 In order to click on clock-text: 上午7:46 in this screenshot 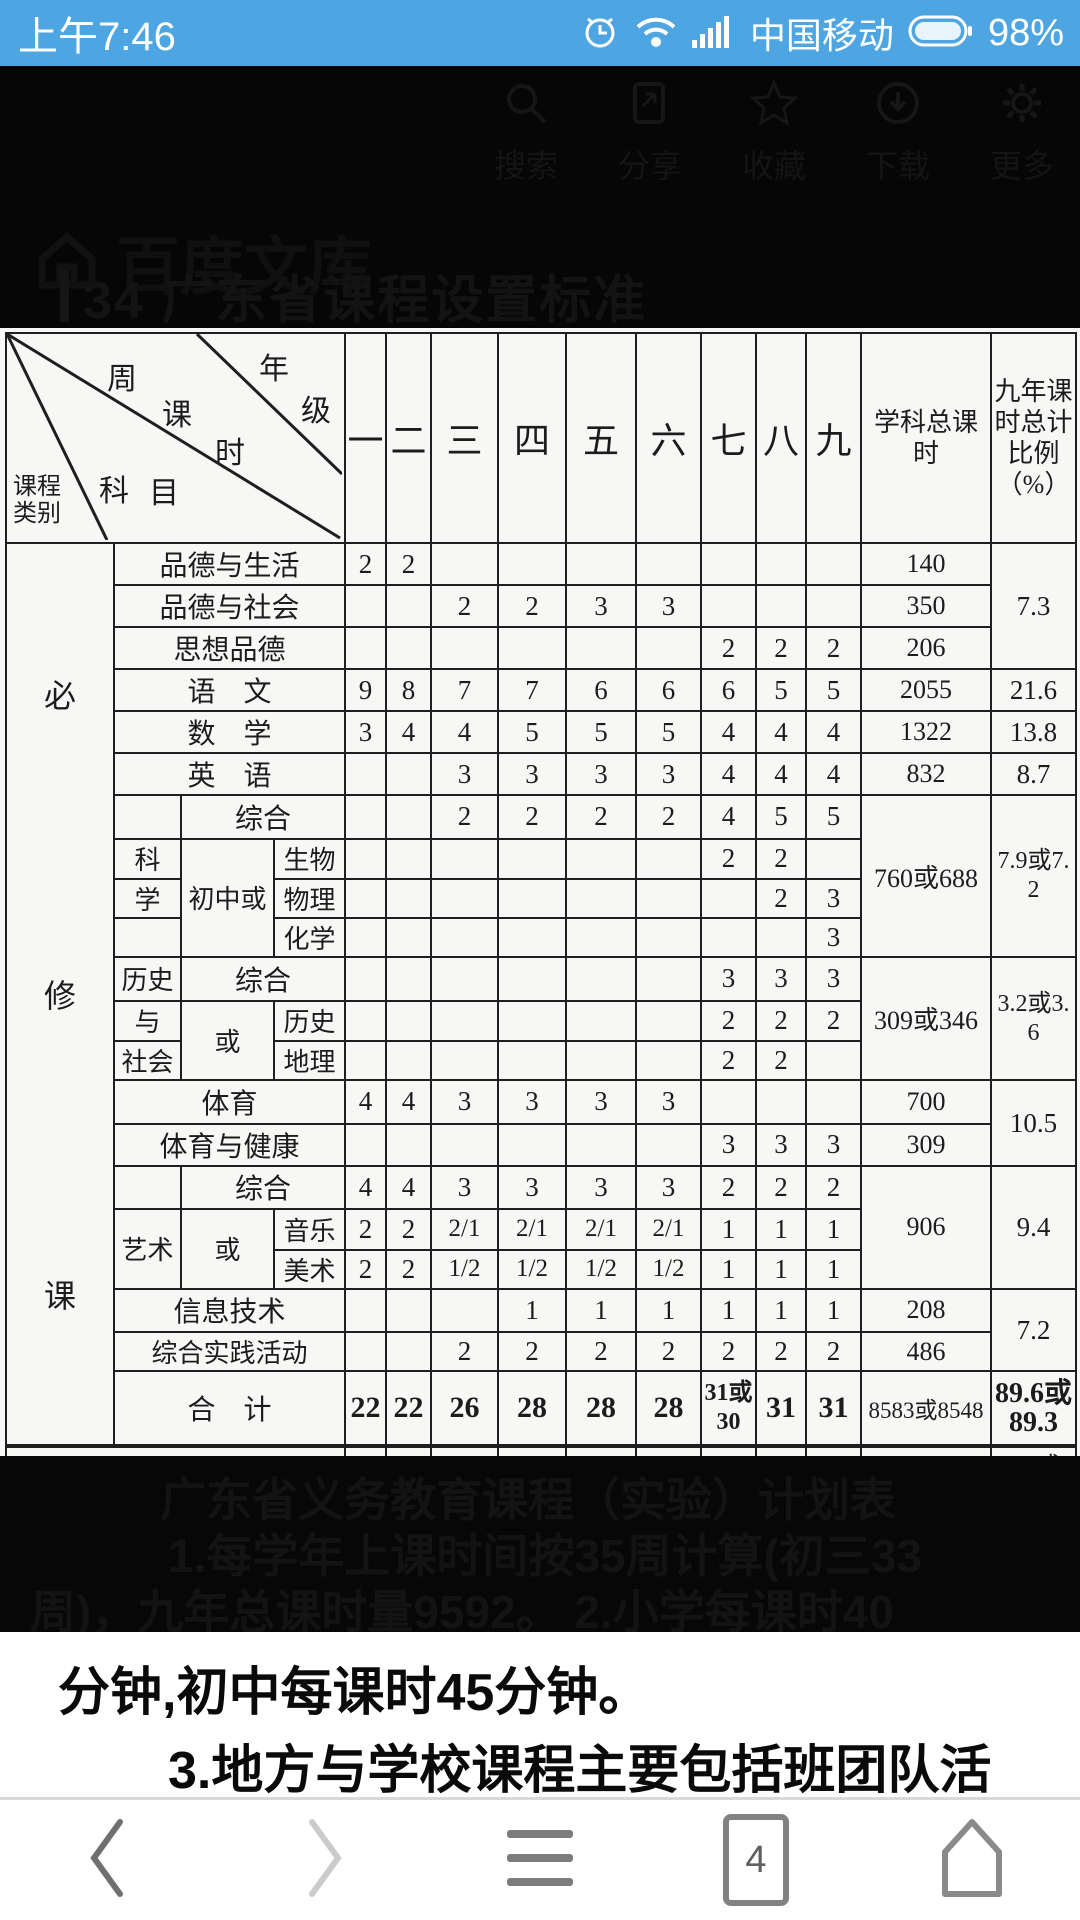, I will do `click(97, 37)`.